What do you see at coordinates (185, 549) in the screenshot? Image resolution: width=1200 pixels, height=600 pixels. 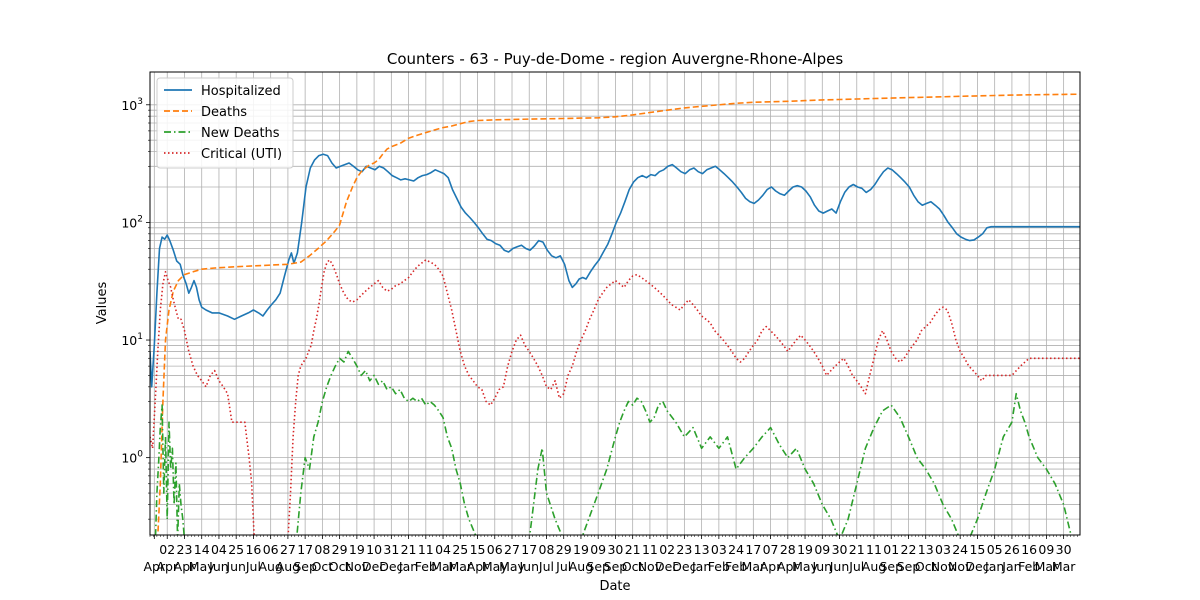 I see `x-tick-day-label: 23` at bounding box center [185, 549].